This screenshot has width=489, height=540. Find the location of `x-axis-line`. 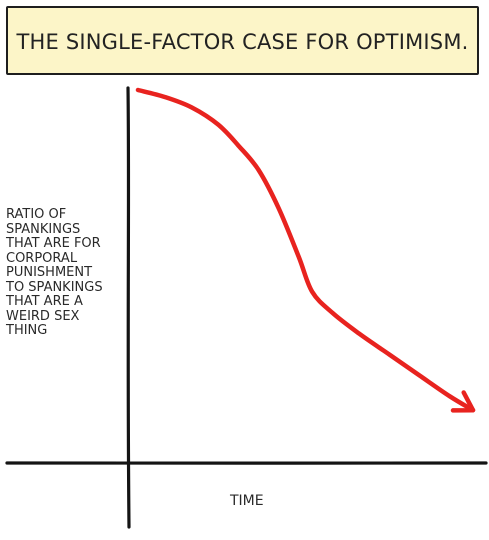

x-axis-line is located at coordinates (246, 463).